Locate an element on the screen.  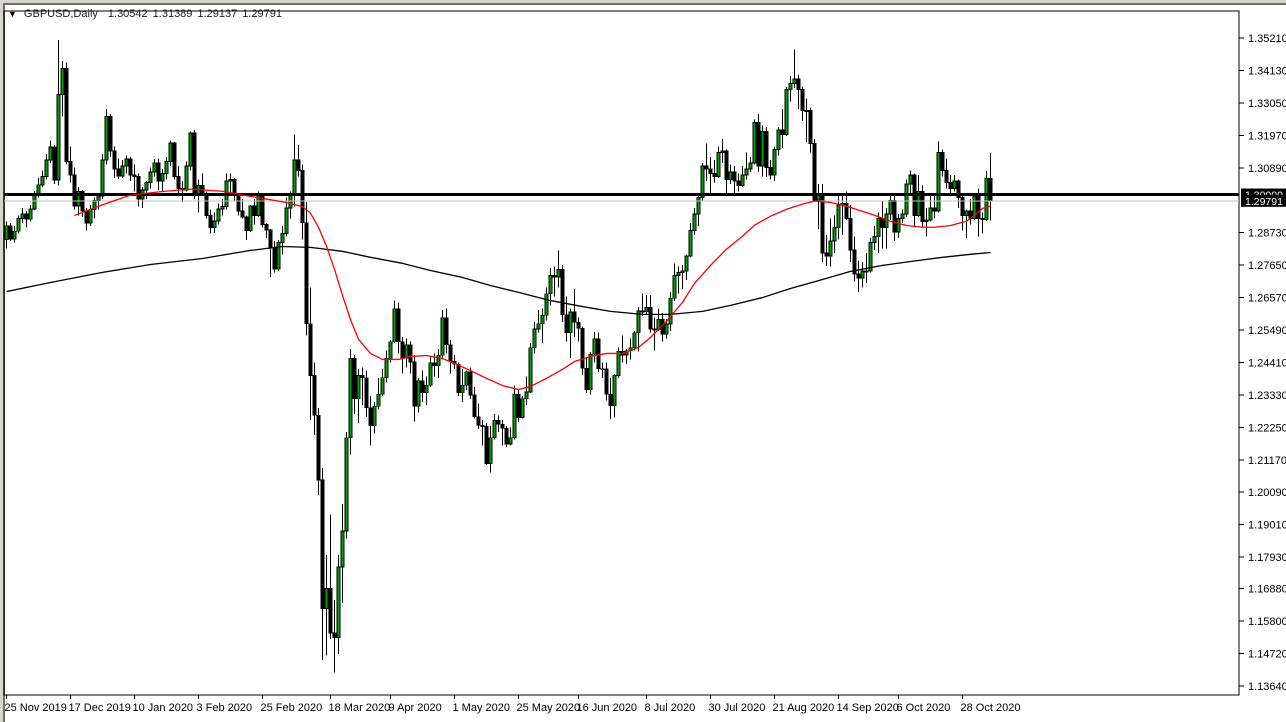
symbol-dropdown-icon: ▼ is located at coordinates (12, 14).